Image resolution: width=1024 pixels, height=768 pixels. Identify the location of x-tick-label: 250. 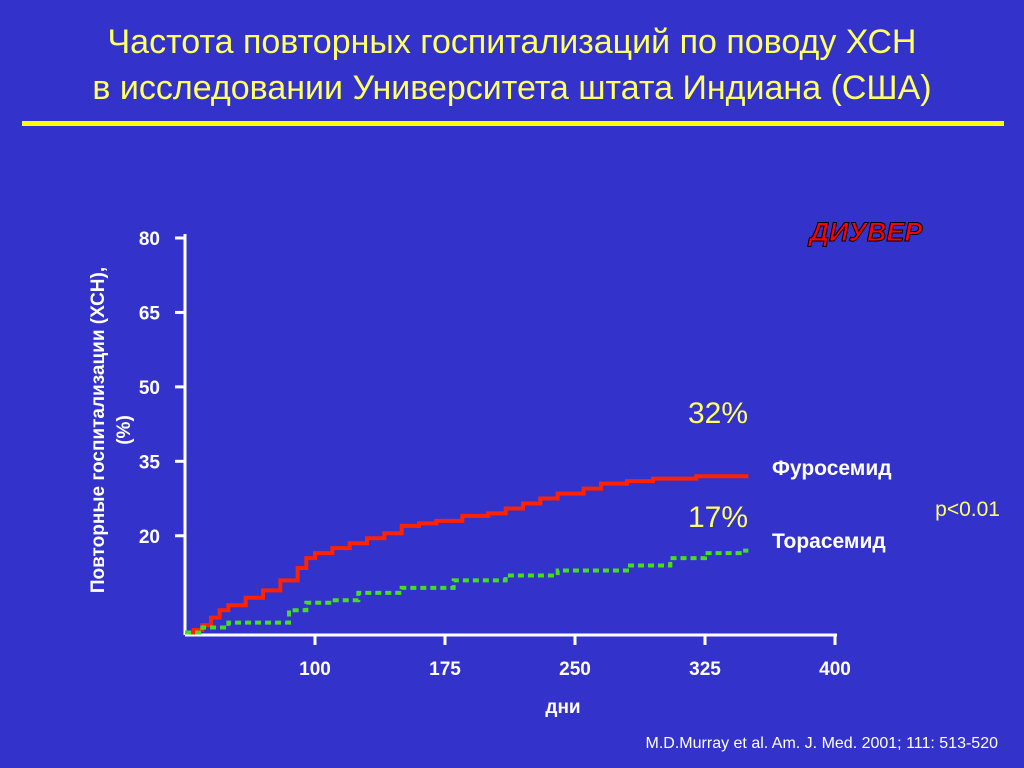
(575, 669).